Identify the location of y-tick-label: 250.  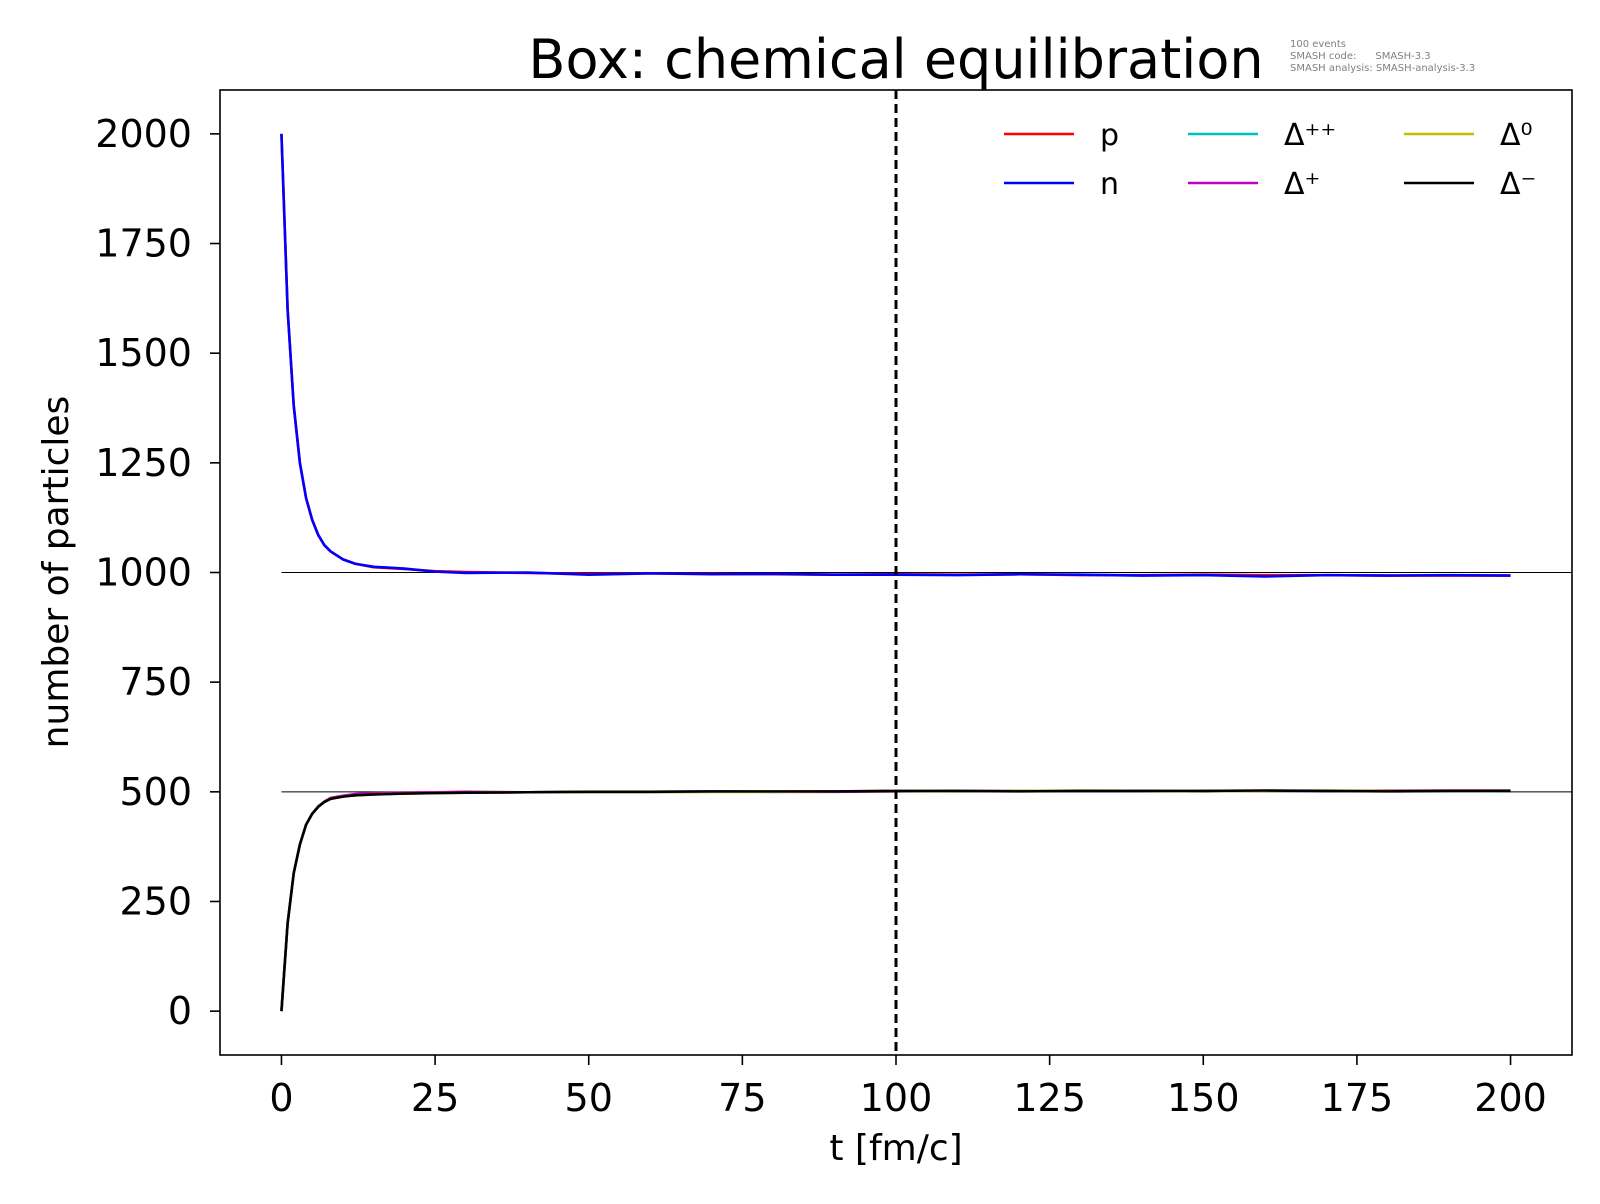
(155, 901).